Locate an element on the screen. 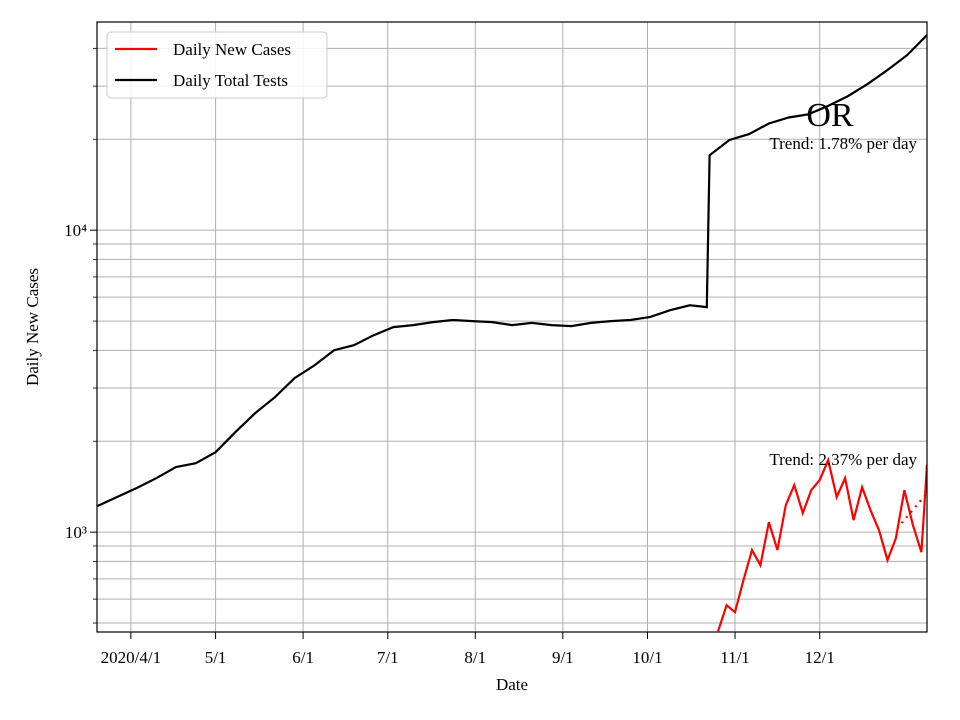 Image resolution: width=960 pixels, height=720 pixels. legend: Daily New Cases Daily Total Tests is located at coordinates (217, 65).